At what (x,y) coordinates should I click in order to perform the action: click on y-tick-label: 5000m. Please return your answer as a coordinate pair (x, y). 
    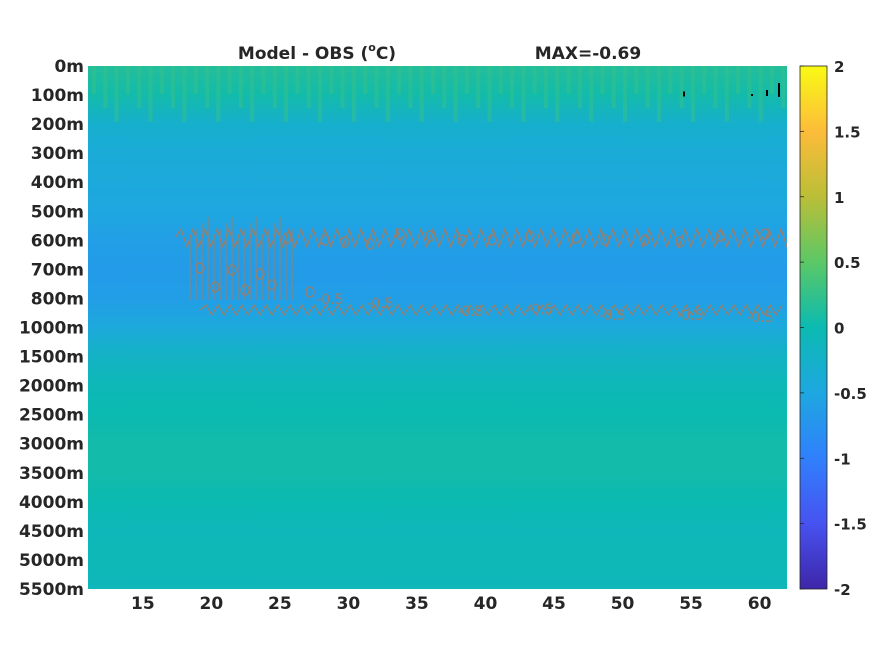
    Looking at the image, I should click on (51, 561).